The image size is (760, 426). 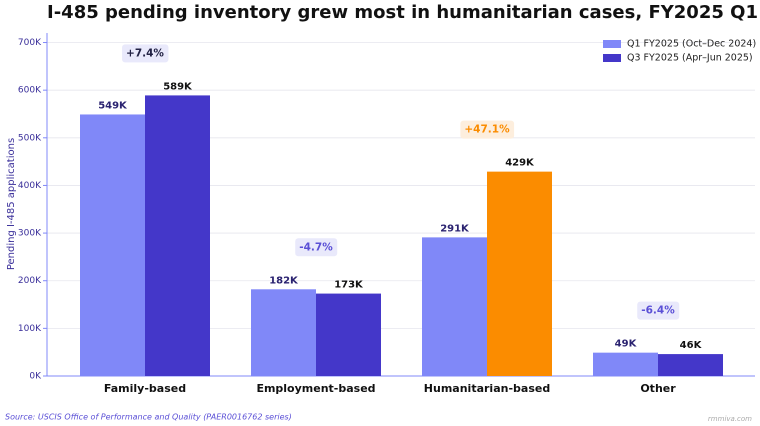 I want to click on y-tick-label: 600K, so click(x=30, y=91).